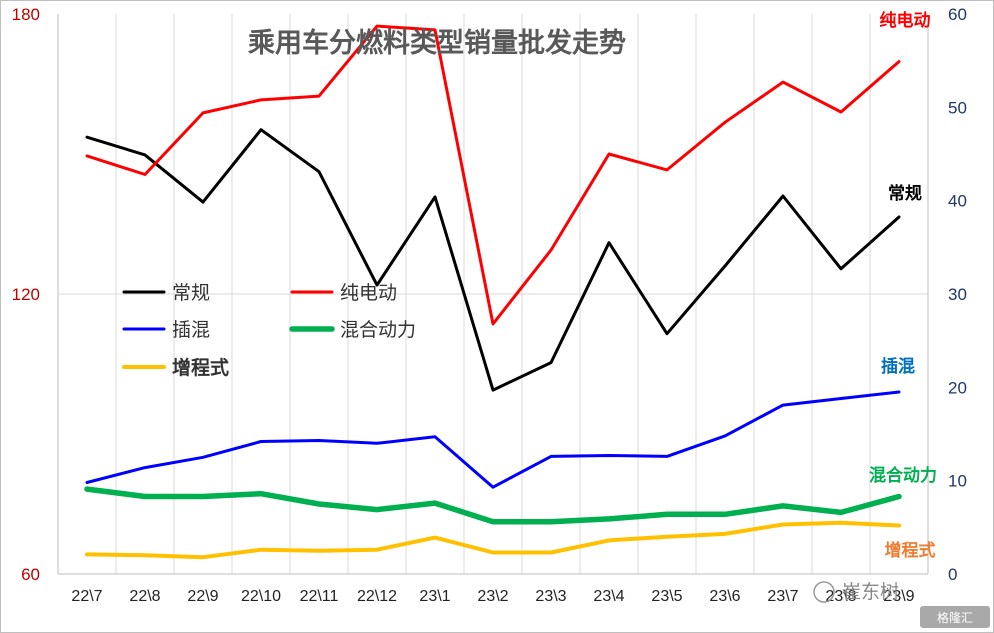 This screenshot has width=994, height=633. Describe the element at coordinates (840, 596) in the screenshot. I see `x-tick-label: 23\8` at that location.